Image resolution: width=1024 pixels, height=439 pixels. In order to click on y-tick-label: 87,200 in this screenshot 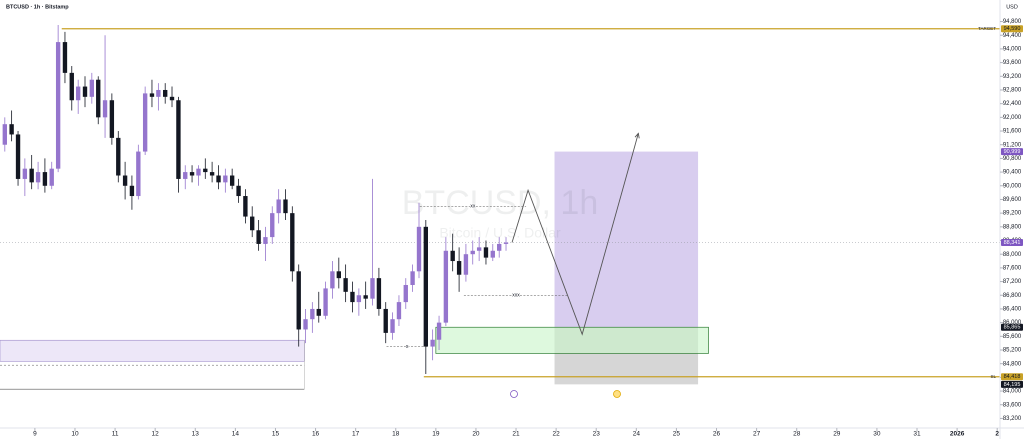, I will do `click(1012, 282)`.